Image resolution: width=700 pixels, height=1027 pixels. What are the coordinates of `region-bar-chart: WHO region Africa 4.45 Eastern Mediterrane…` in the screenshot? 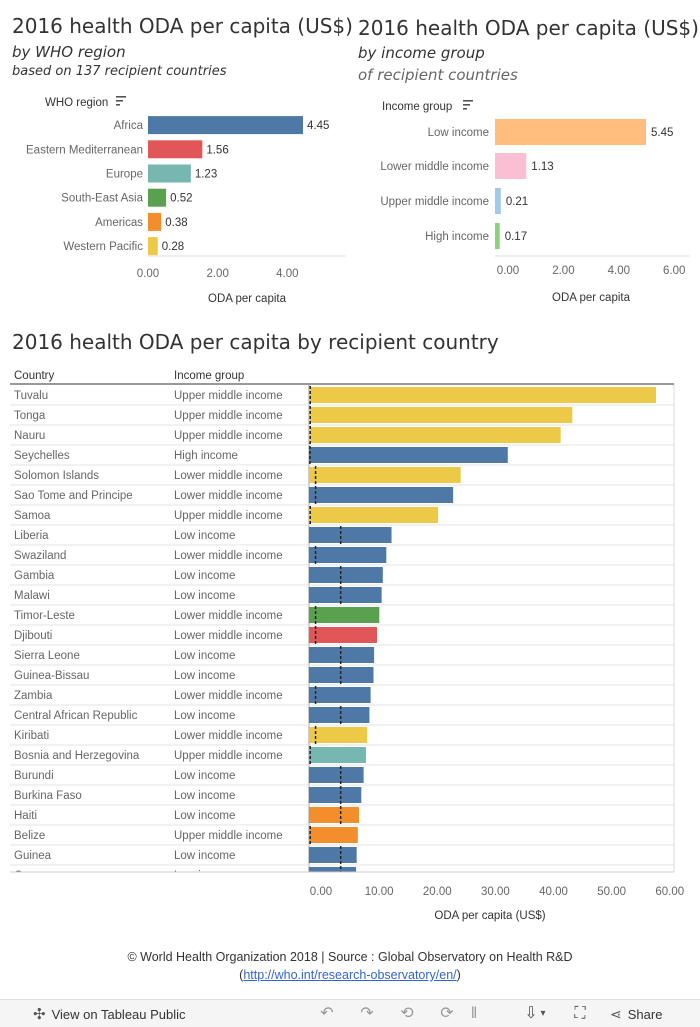 It's located at (175, 200).